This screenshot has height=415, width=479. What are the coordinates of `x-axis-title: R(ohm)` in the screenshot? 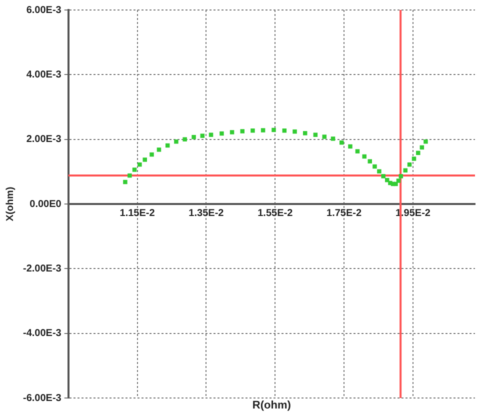 It's located at (272, 406).